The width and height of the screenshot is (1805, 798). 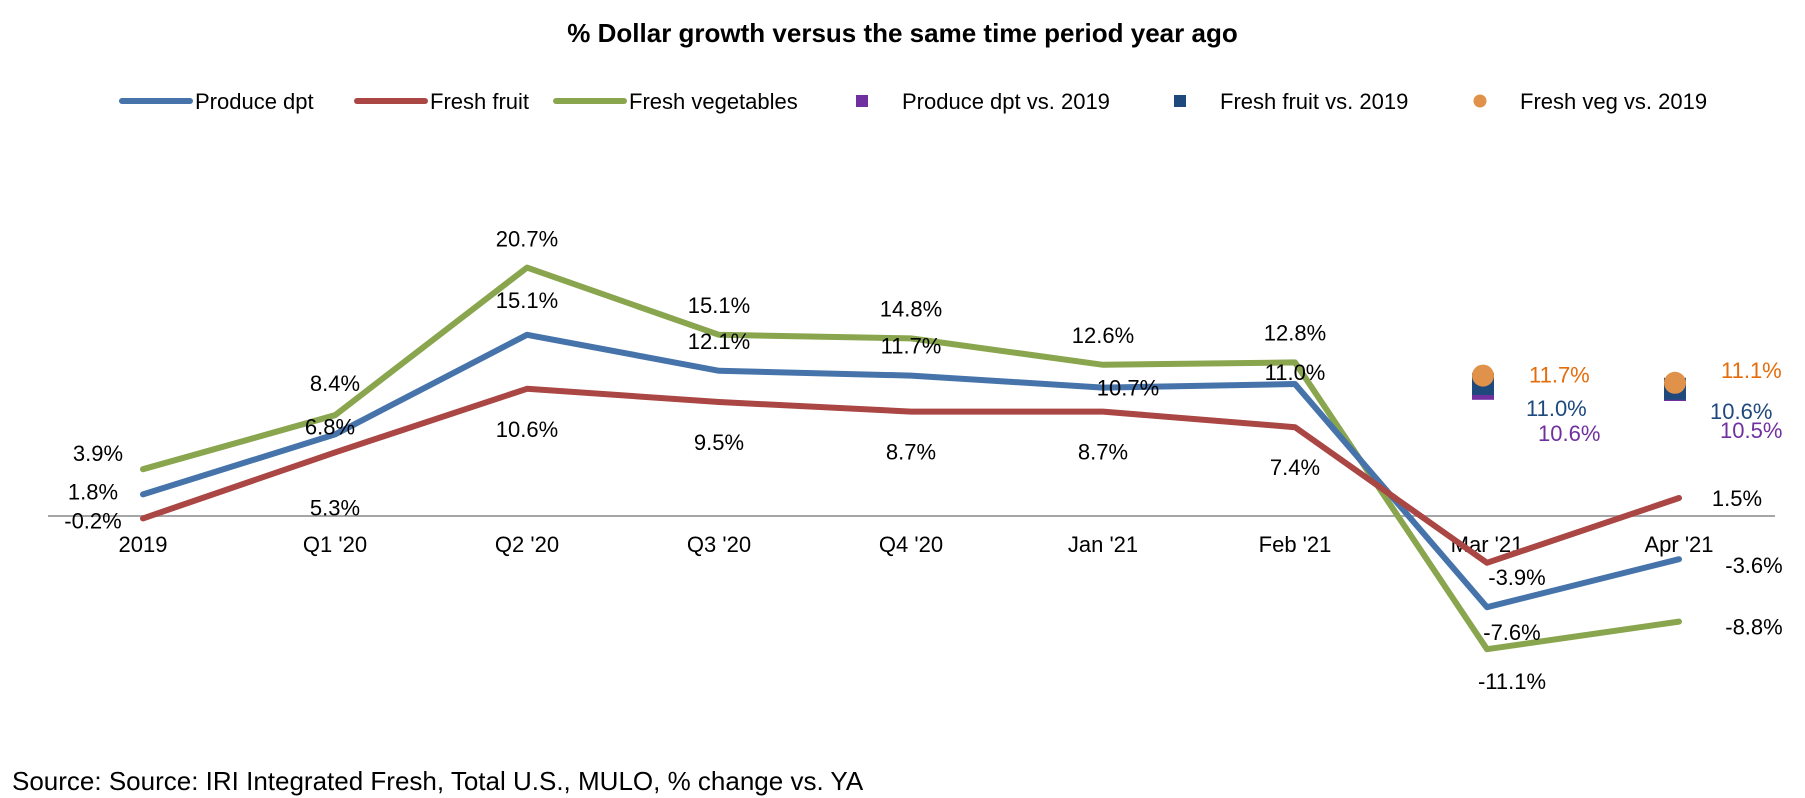 What do you see at coordinates (143, 544) in the screenshot?
I see `x-tick-label: 2019` at bounding box center [143, 544].